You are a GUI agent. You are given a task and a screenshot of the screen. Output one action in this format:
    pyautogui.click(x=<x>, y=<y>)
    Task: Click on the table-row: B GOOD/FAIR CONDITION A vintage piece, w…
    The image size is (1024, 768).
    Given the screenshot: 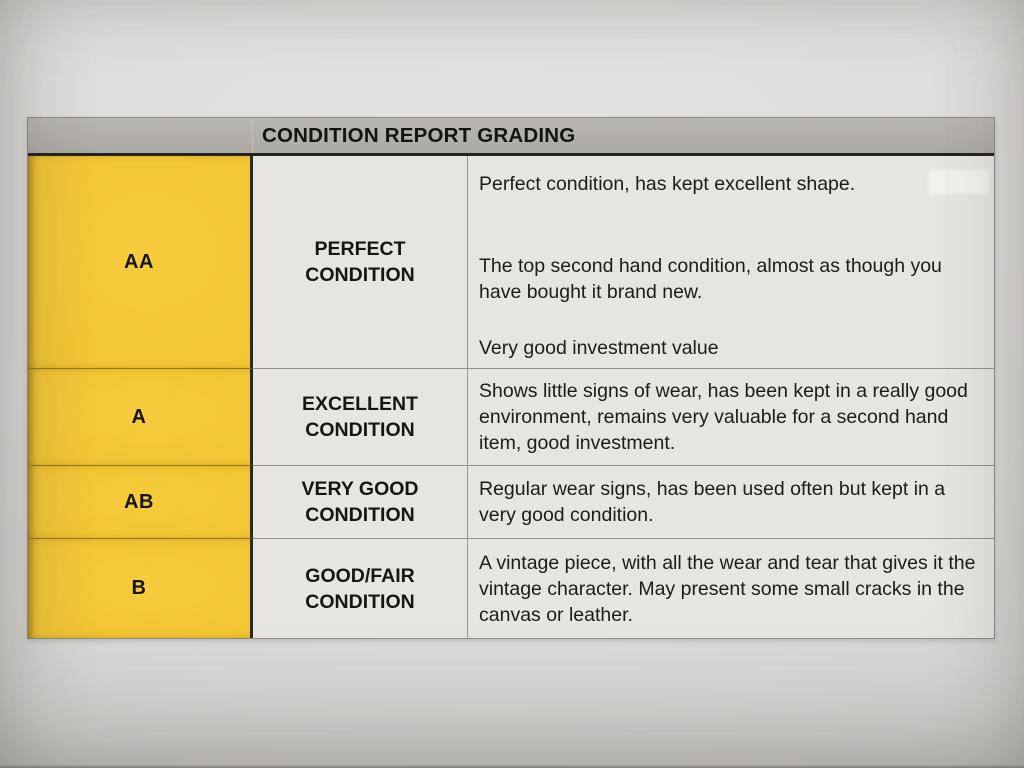 What is the action you would take?
    pyautogui.click(x=511, y=588)
    